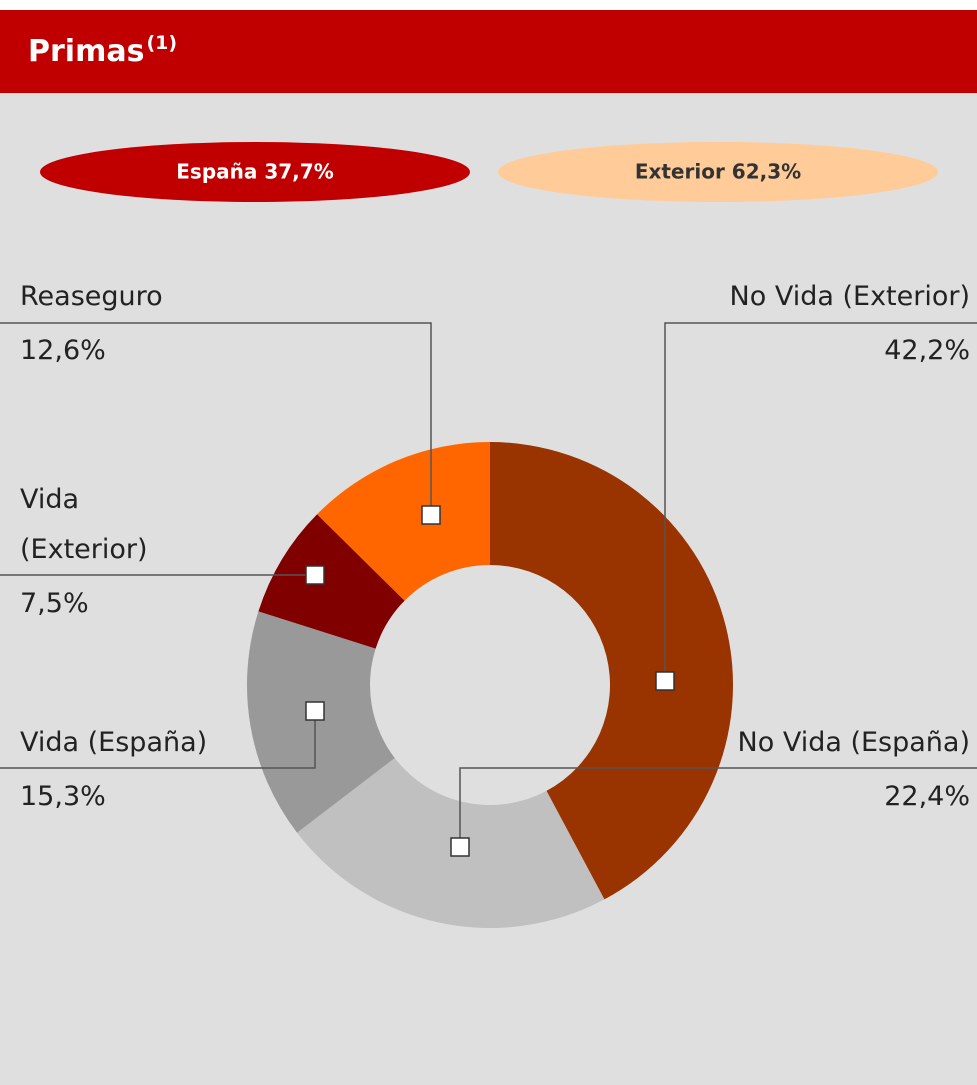  I want to click on slice-value: 7,5%, so click(54, 603).